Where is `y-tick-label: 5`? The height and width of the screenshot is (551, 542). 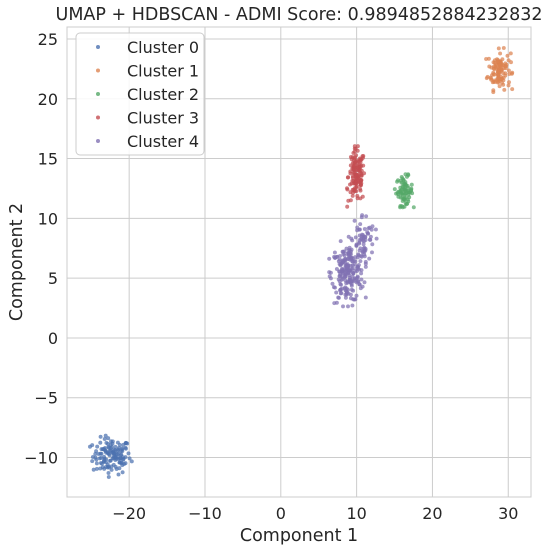
y-tick-label: 5 is located at coordinates (53, 278).